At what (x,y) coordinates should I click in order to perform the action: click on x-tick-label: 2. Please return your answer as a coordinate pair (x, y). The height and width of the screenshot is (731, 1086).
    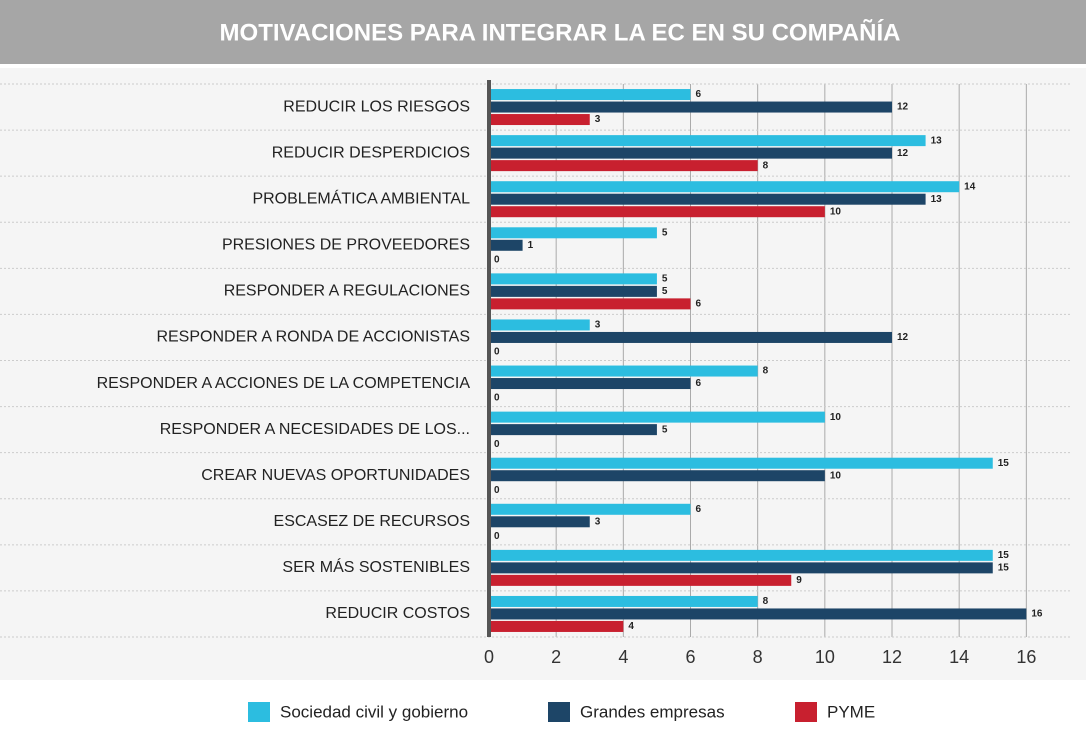
    Looking at the image, I should click on (556, 657).